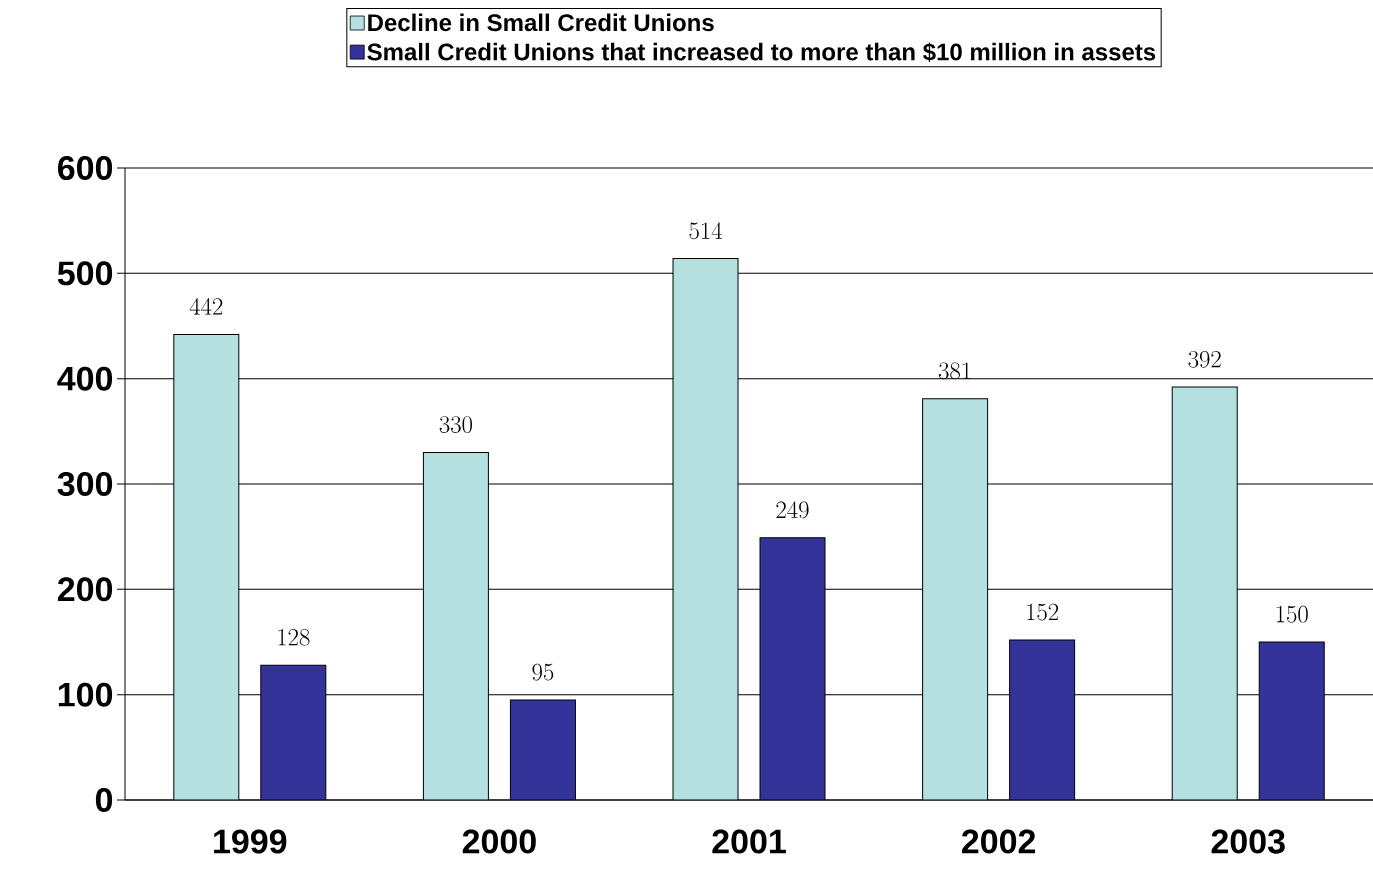 This screenshot has height=890, width=1373. What do you see at coordinates (85, 273) in the screenshot?
I see `y-tick-label: 500` at bounding box center [85, 273].